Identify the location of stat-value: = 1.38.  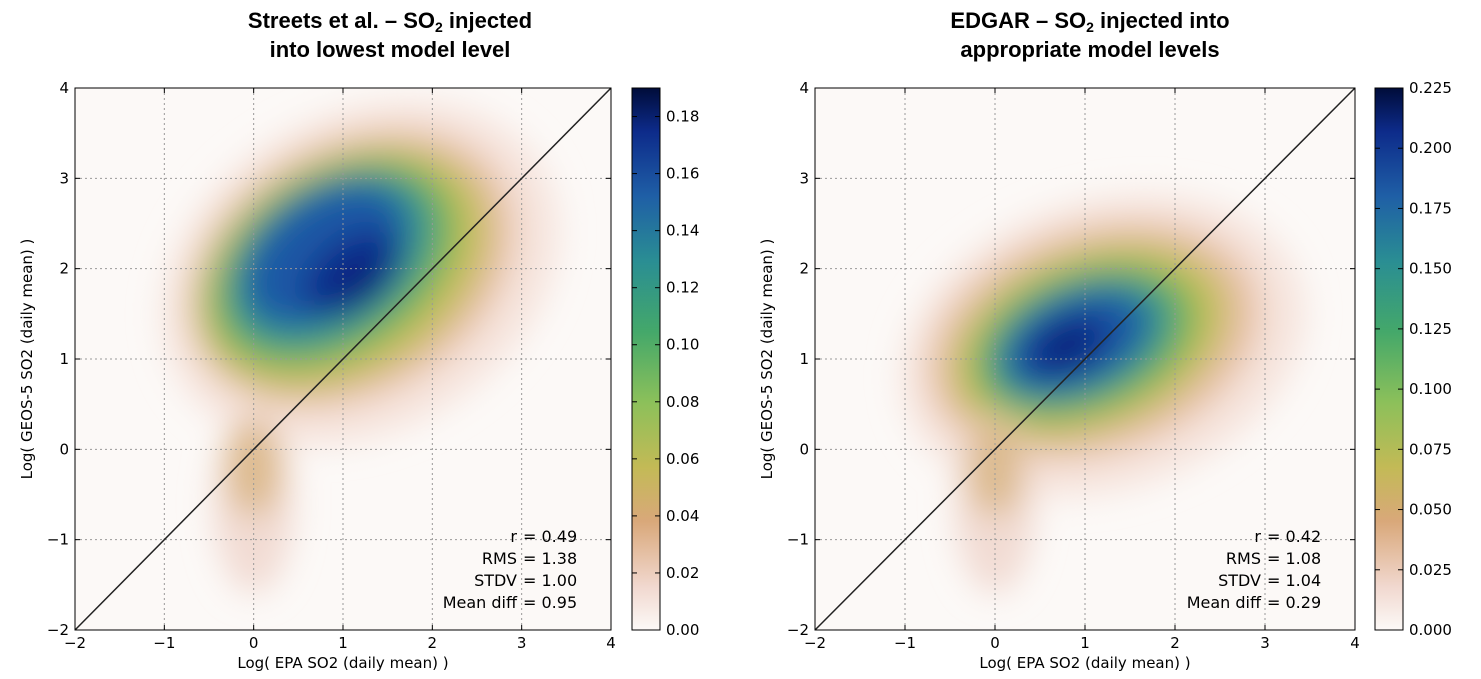
(550, 558).